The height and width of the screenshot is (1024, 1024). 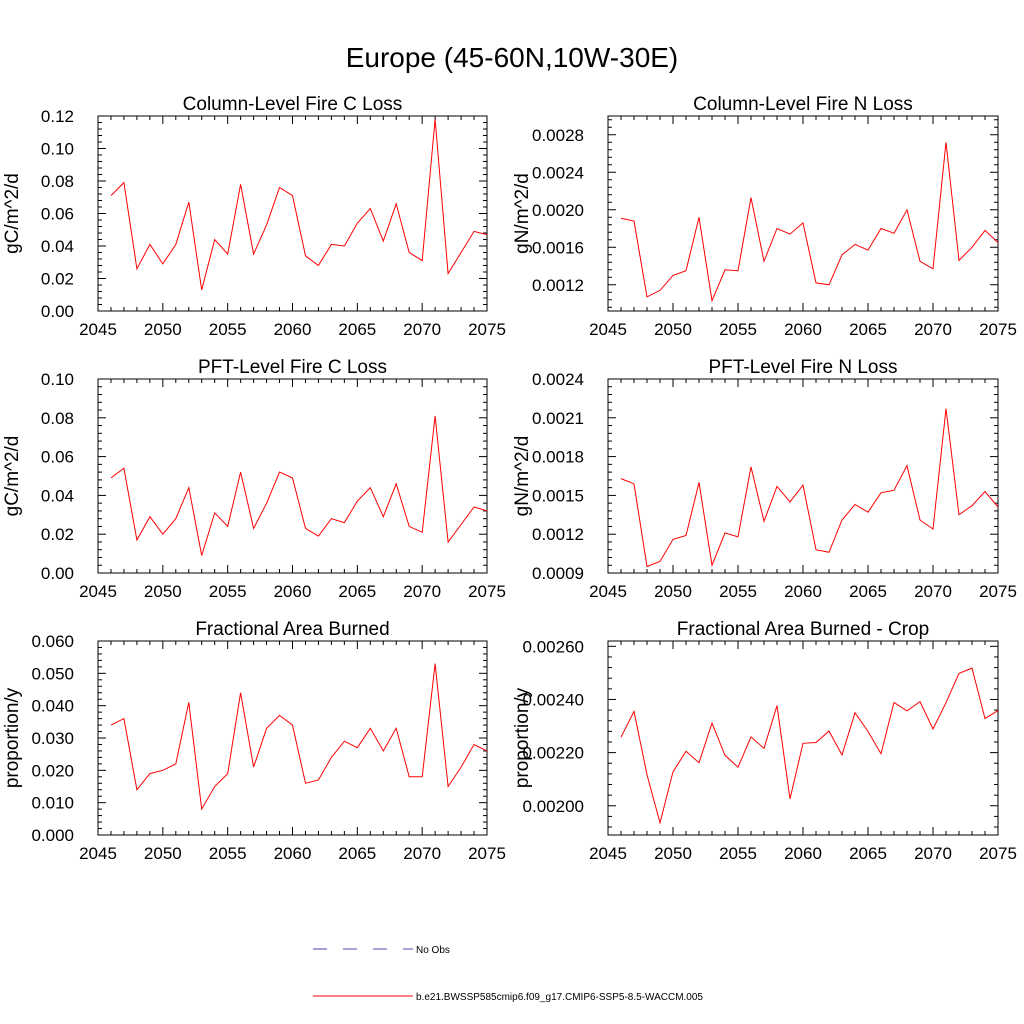 What do you see at coordinates (558, 247) in the screenshot?
I see `y-tick-label: 0.0016` at bounding box center [558, 247].